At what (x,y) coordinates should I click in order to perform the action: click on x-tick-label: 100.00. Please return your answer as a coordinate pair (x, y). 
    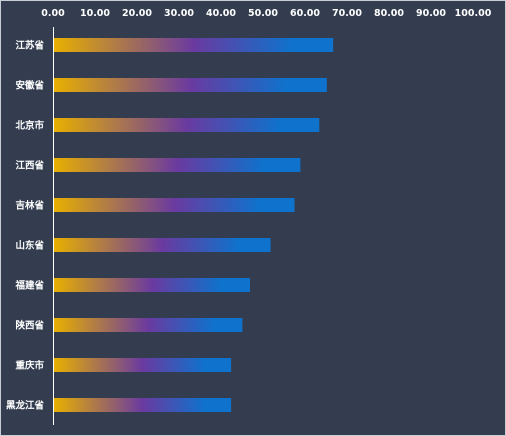
    Looking at the image, I should click on (473, 13).